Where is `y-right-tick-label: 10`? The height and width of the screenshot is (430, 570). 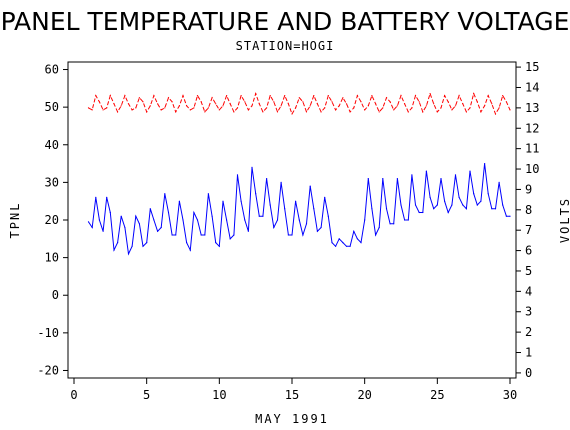 y-right-tick-label: 10 is located at coordinates (532, 169).